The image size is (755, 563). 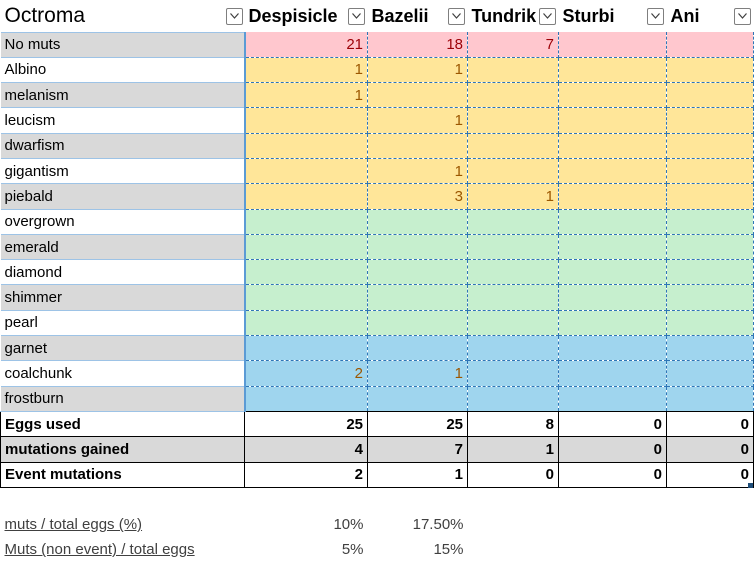 What do you see at coordinates (122, 424) in the screenshot?
I see `summary-label: Eggs used` at bounding box center [122, 424].